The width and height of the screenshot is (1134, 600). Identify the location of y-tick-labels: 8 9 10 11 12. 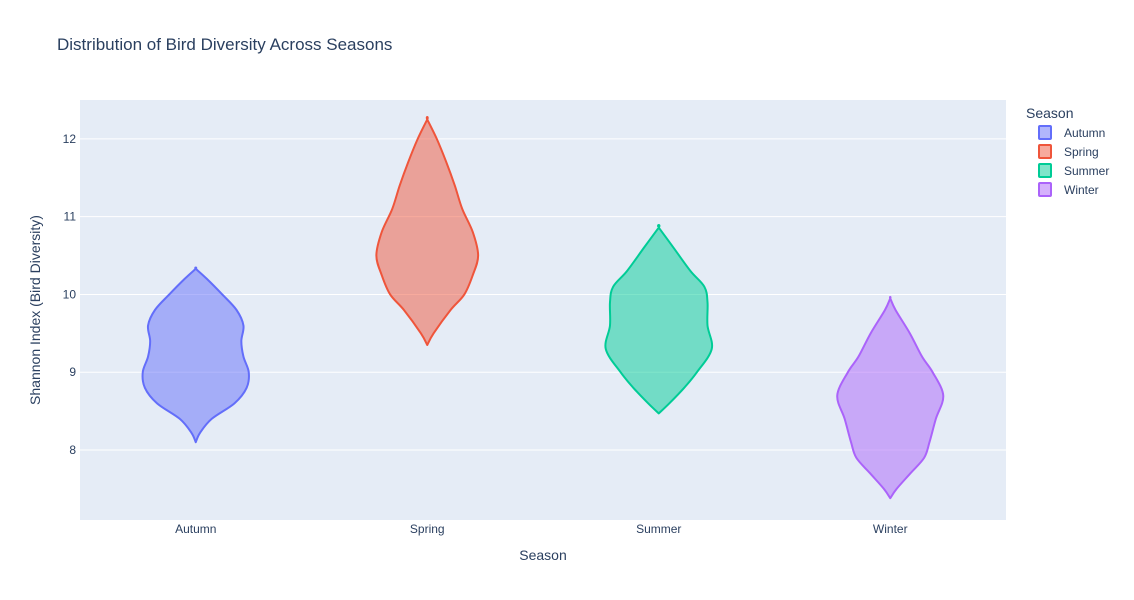
(70, 294).